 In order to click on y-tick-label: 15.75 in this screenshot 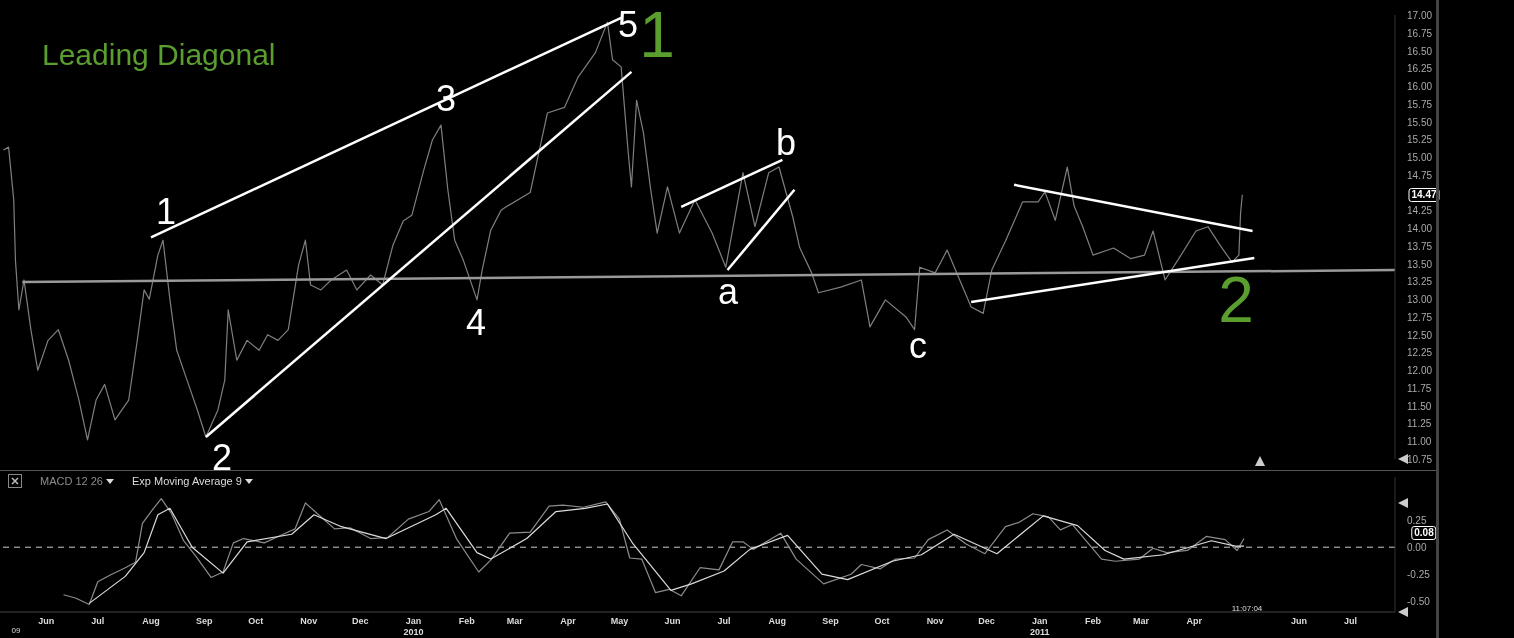, I will do `click(1420, 104)`.